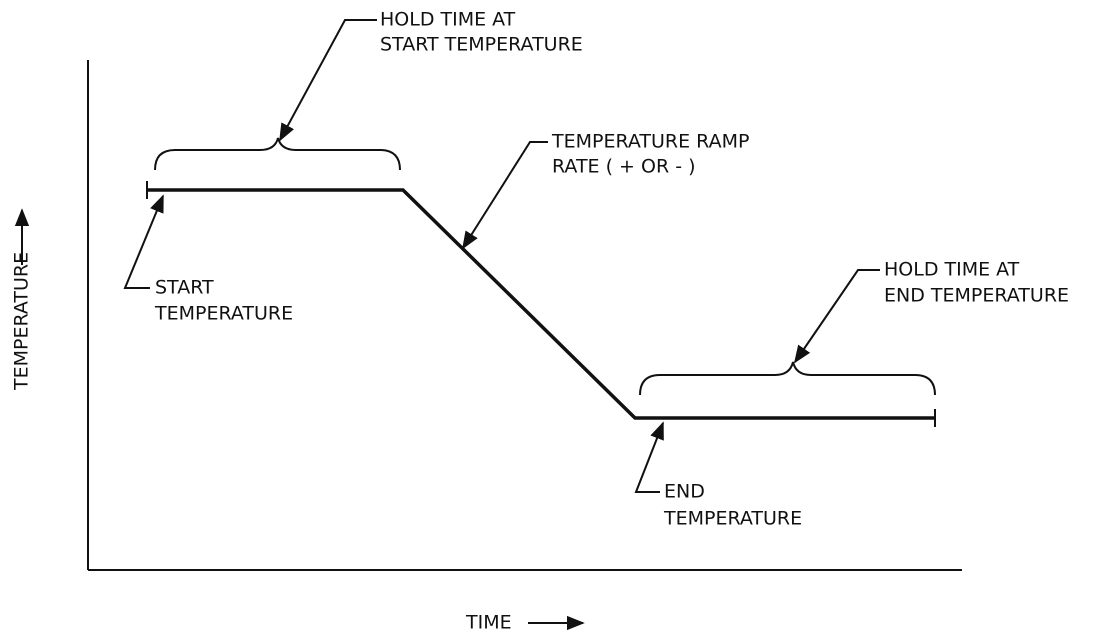  What do you see at coordinates (624, 167) in the screenshot?
I see `label: RATE ( + OR - )` at bounding box center [624, 167].